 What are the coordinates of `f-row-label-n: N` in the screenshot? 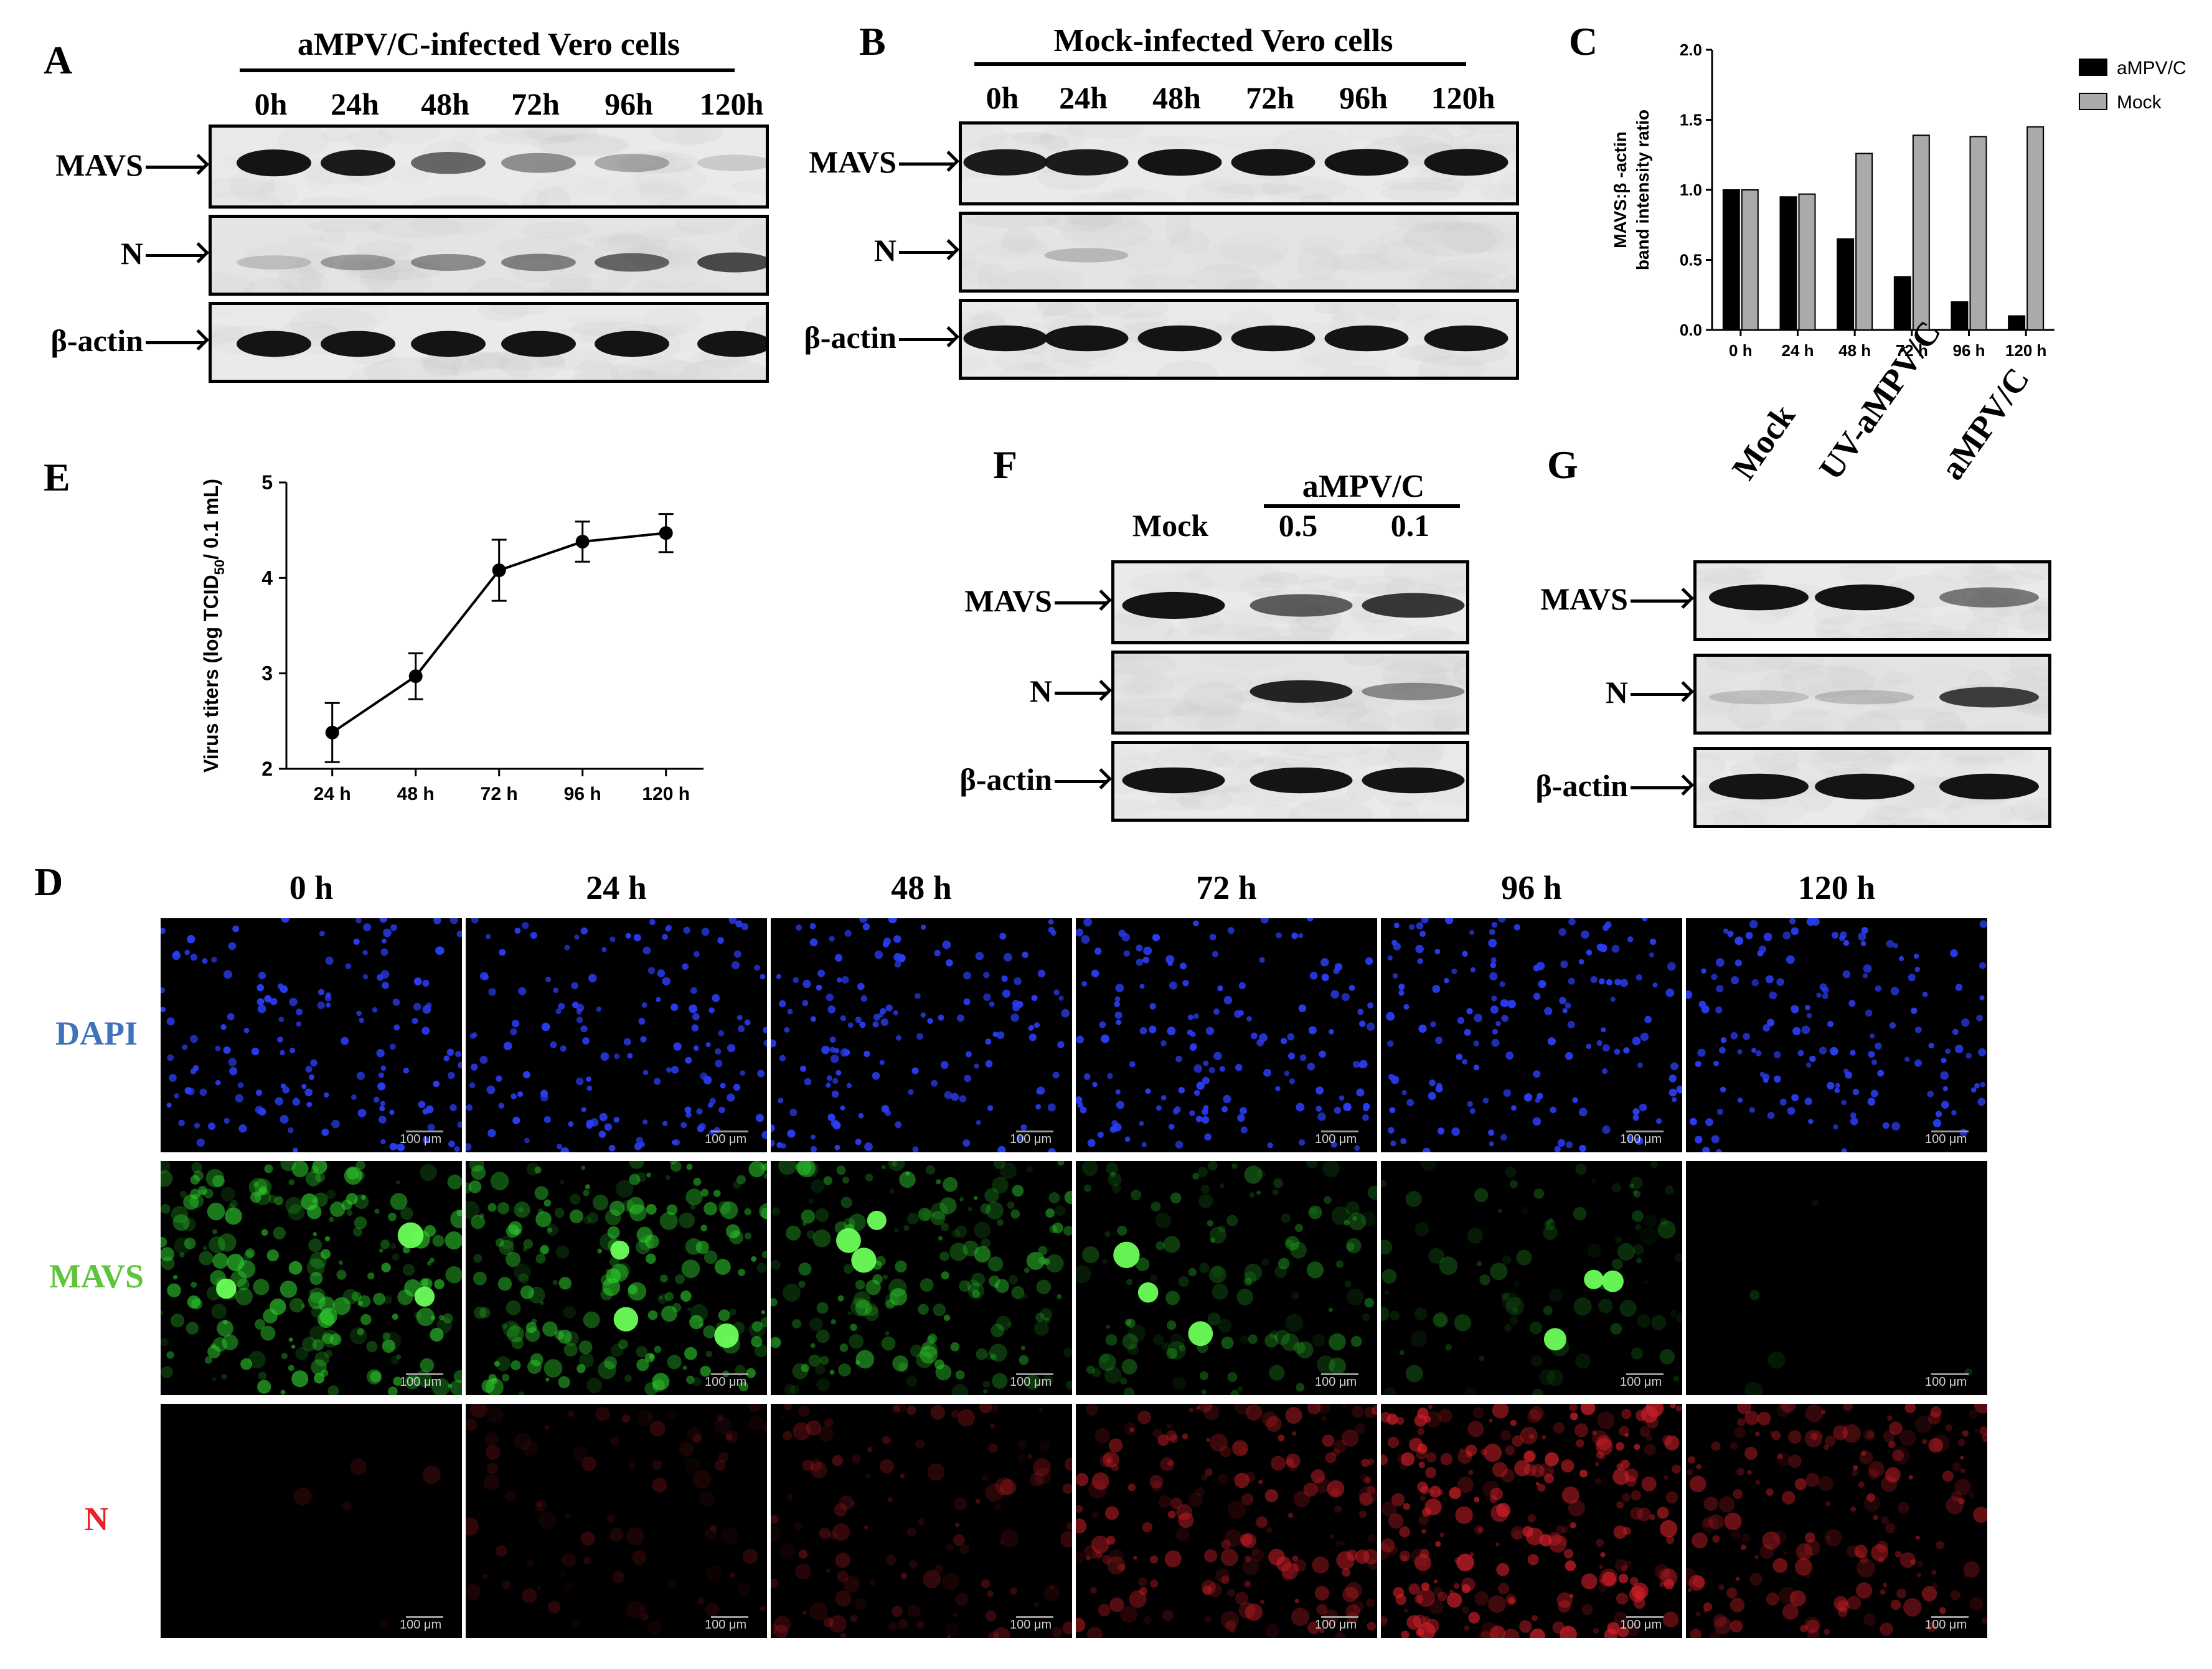 It's located at (1040, 690).